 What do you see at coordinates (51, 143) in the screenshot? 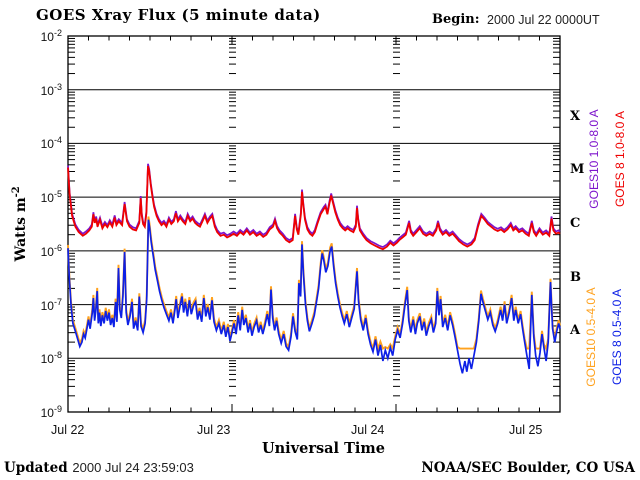
I see `y-tick-label: 10⁻⁴` at bounding box center [51, 143].